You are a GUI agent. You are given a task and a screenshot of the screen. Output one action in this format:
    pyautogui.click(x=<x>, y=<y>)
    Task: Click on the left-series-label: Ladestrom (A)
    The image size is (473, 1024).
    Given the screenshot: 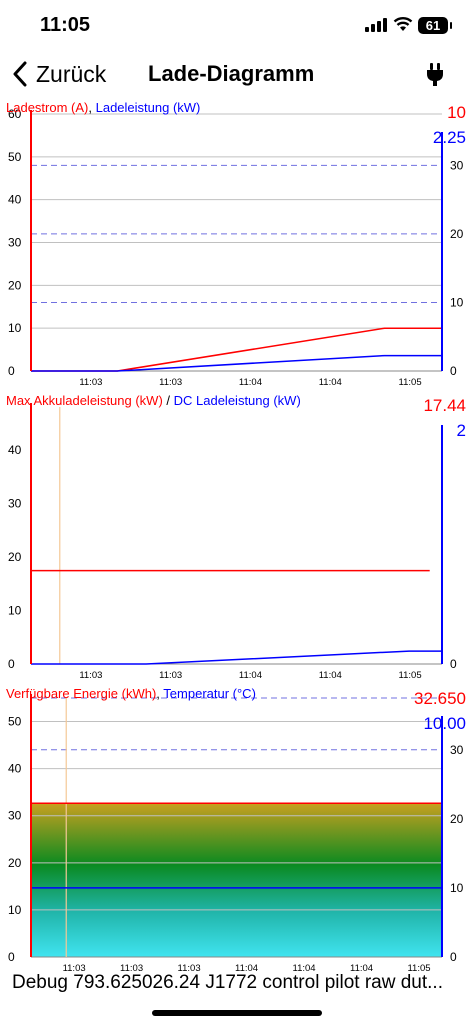 What is the action you would take?
    pyautogui.click(x=47, y=107)
    